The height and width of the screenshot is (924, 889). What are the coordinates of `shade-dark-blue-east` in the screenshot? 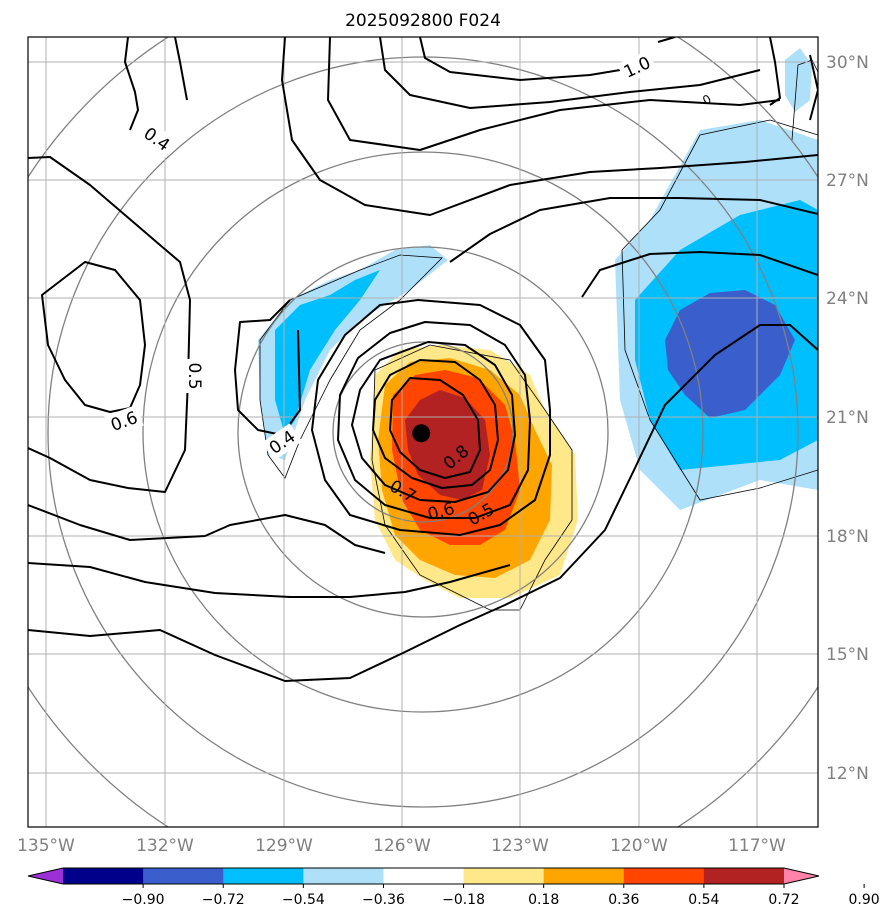 It's located at (730, 354).